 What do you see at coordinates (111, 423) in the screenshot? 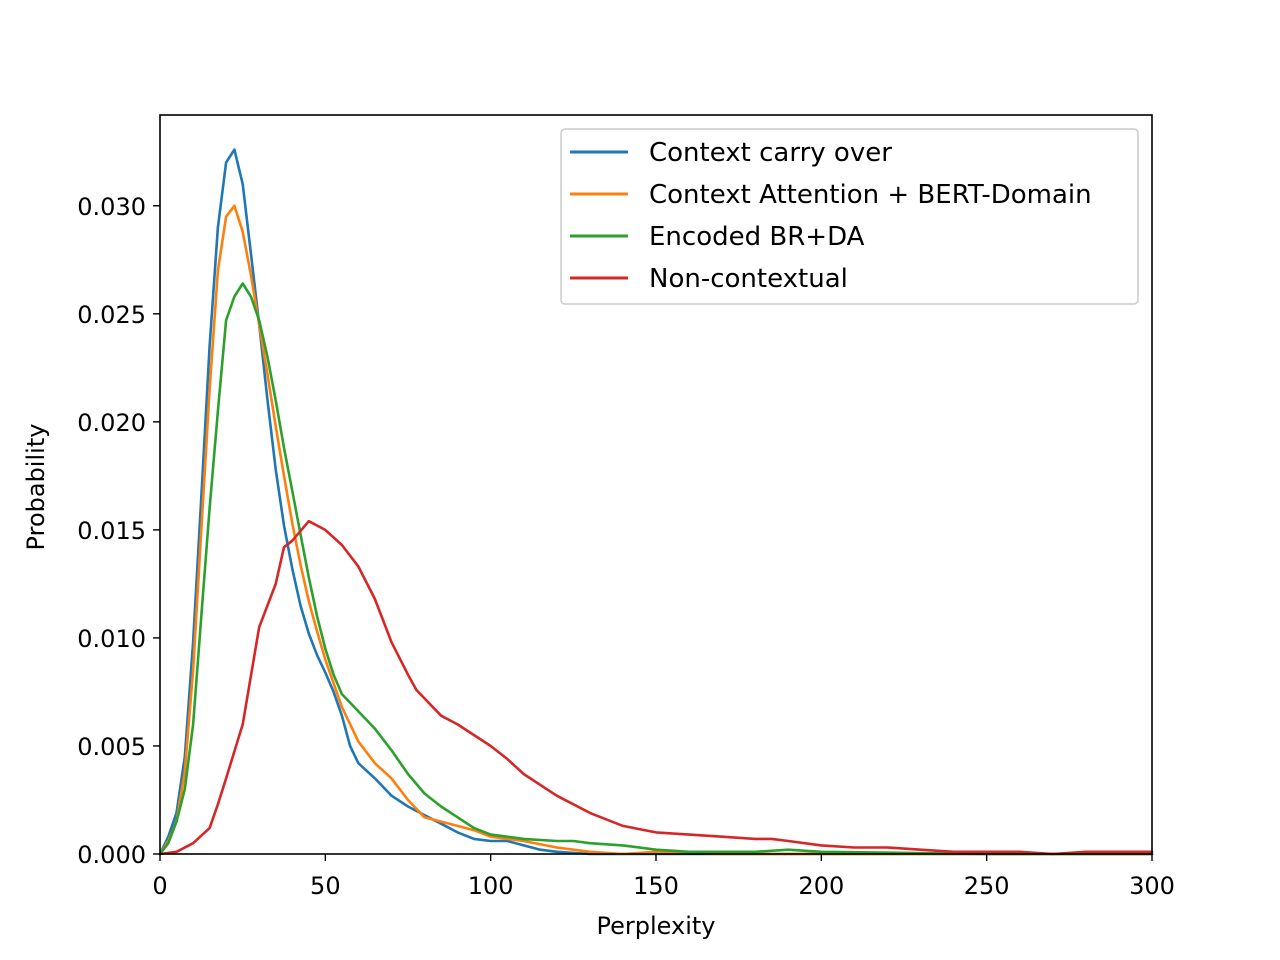
I see `y-tick-label: 0.020` at bounding box center [111, 423].